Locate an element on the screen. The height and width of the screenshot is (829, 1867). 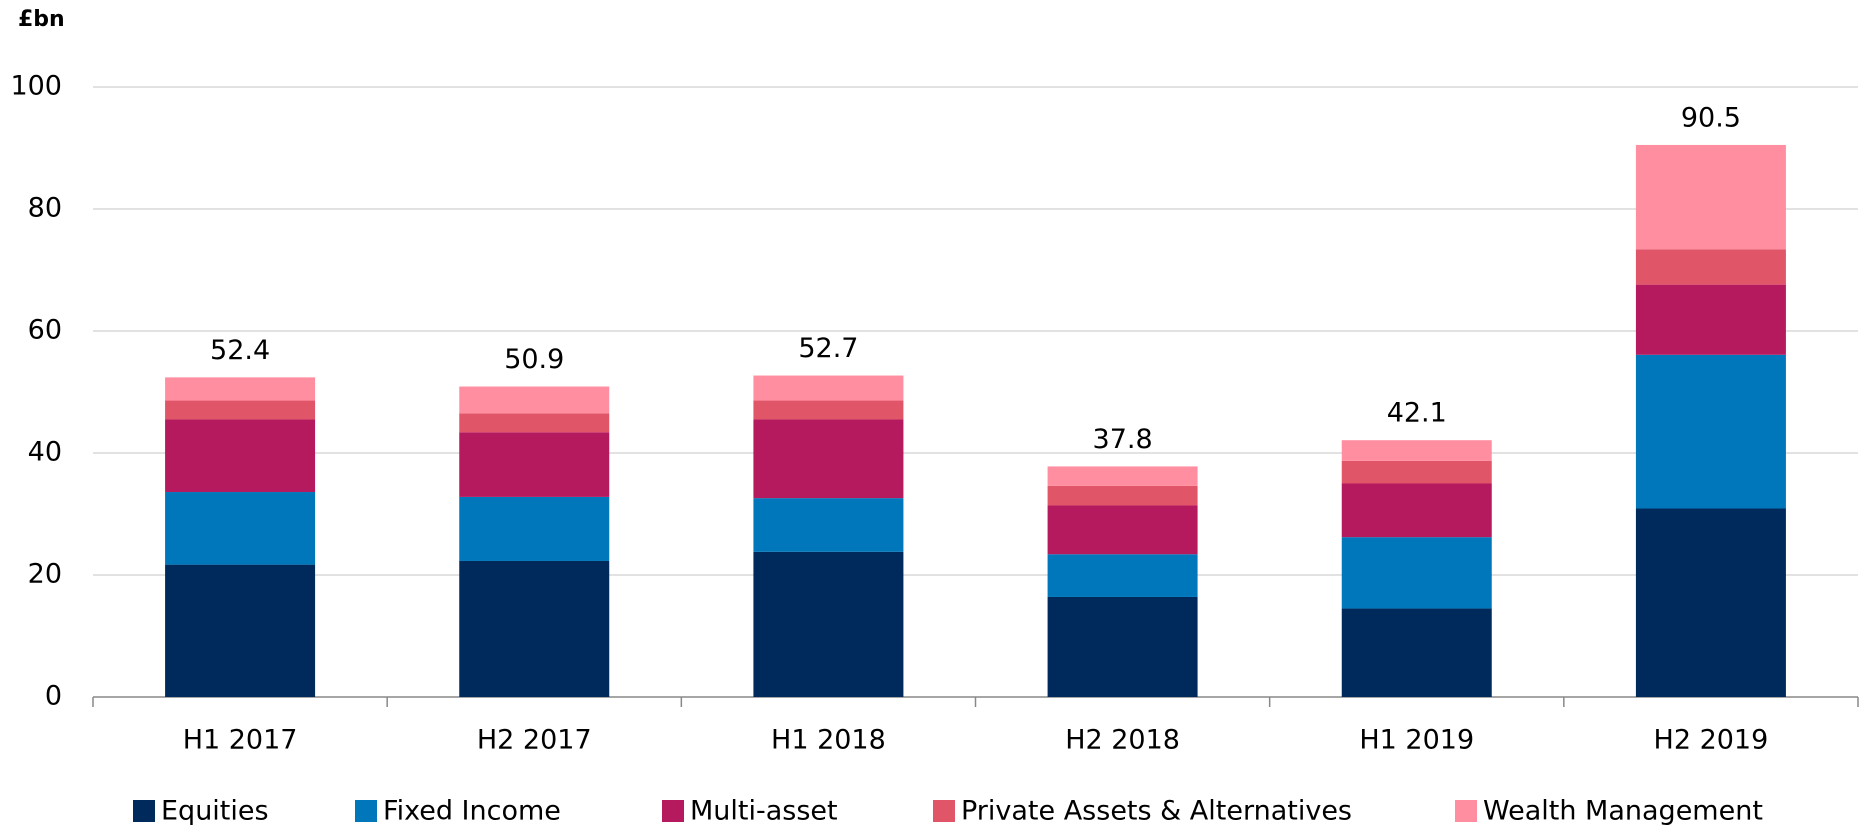
y-tick-label: 20 is located at coordinates (45, 574).